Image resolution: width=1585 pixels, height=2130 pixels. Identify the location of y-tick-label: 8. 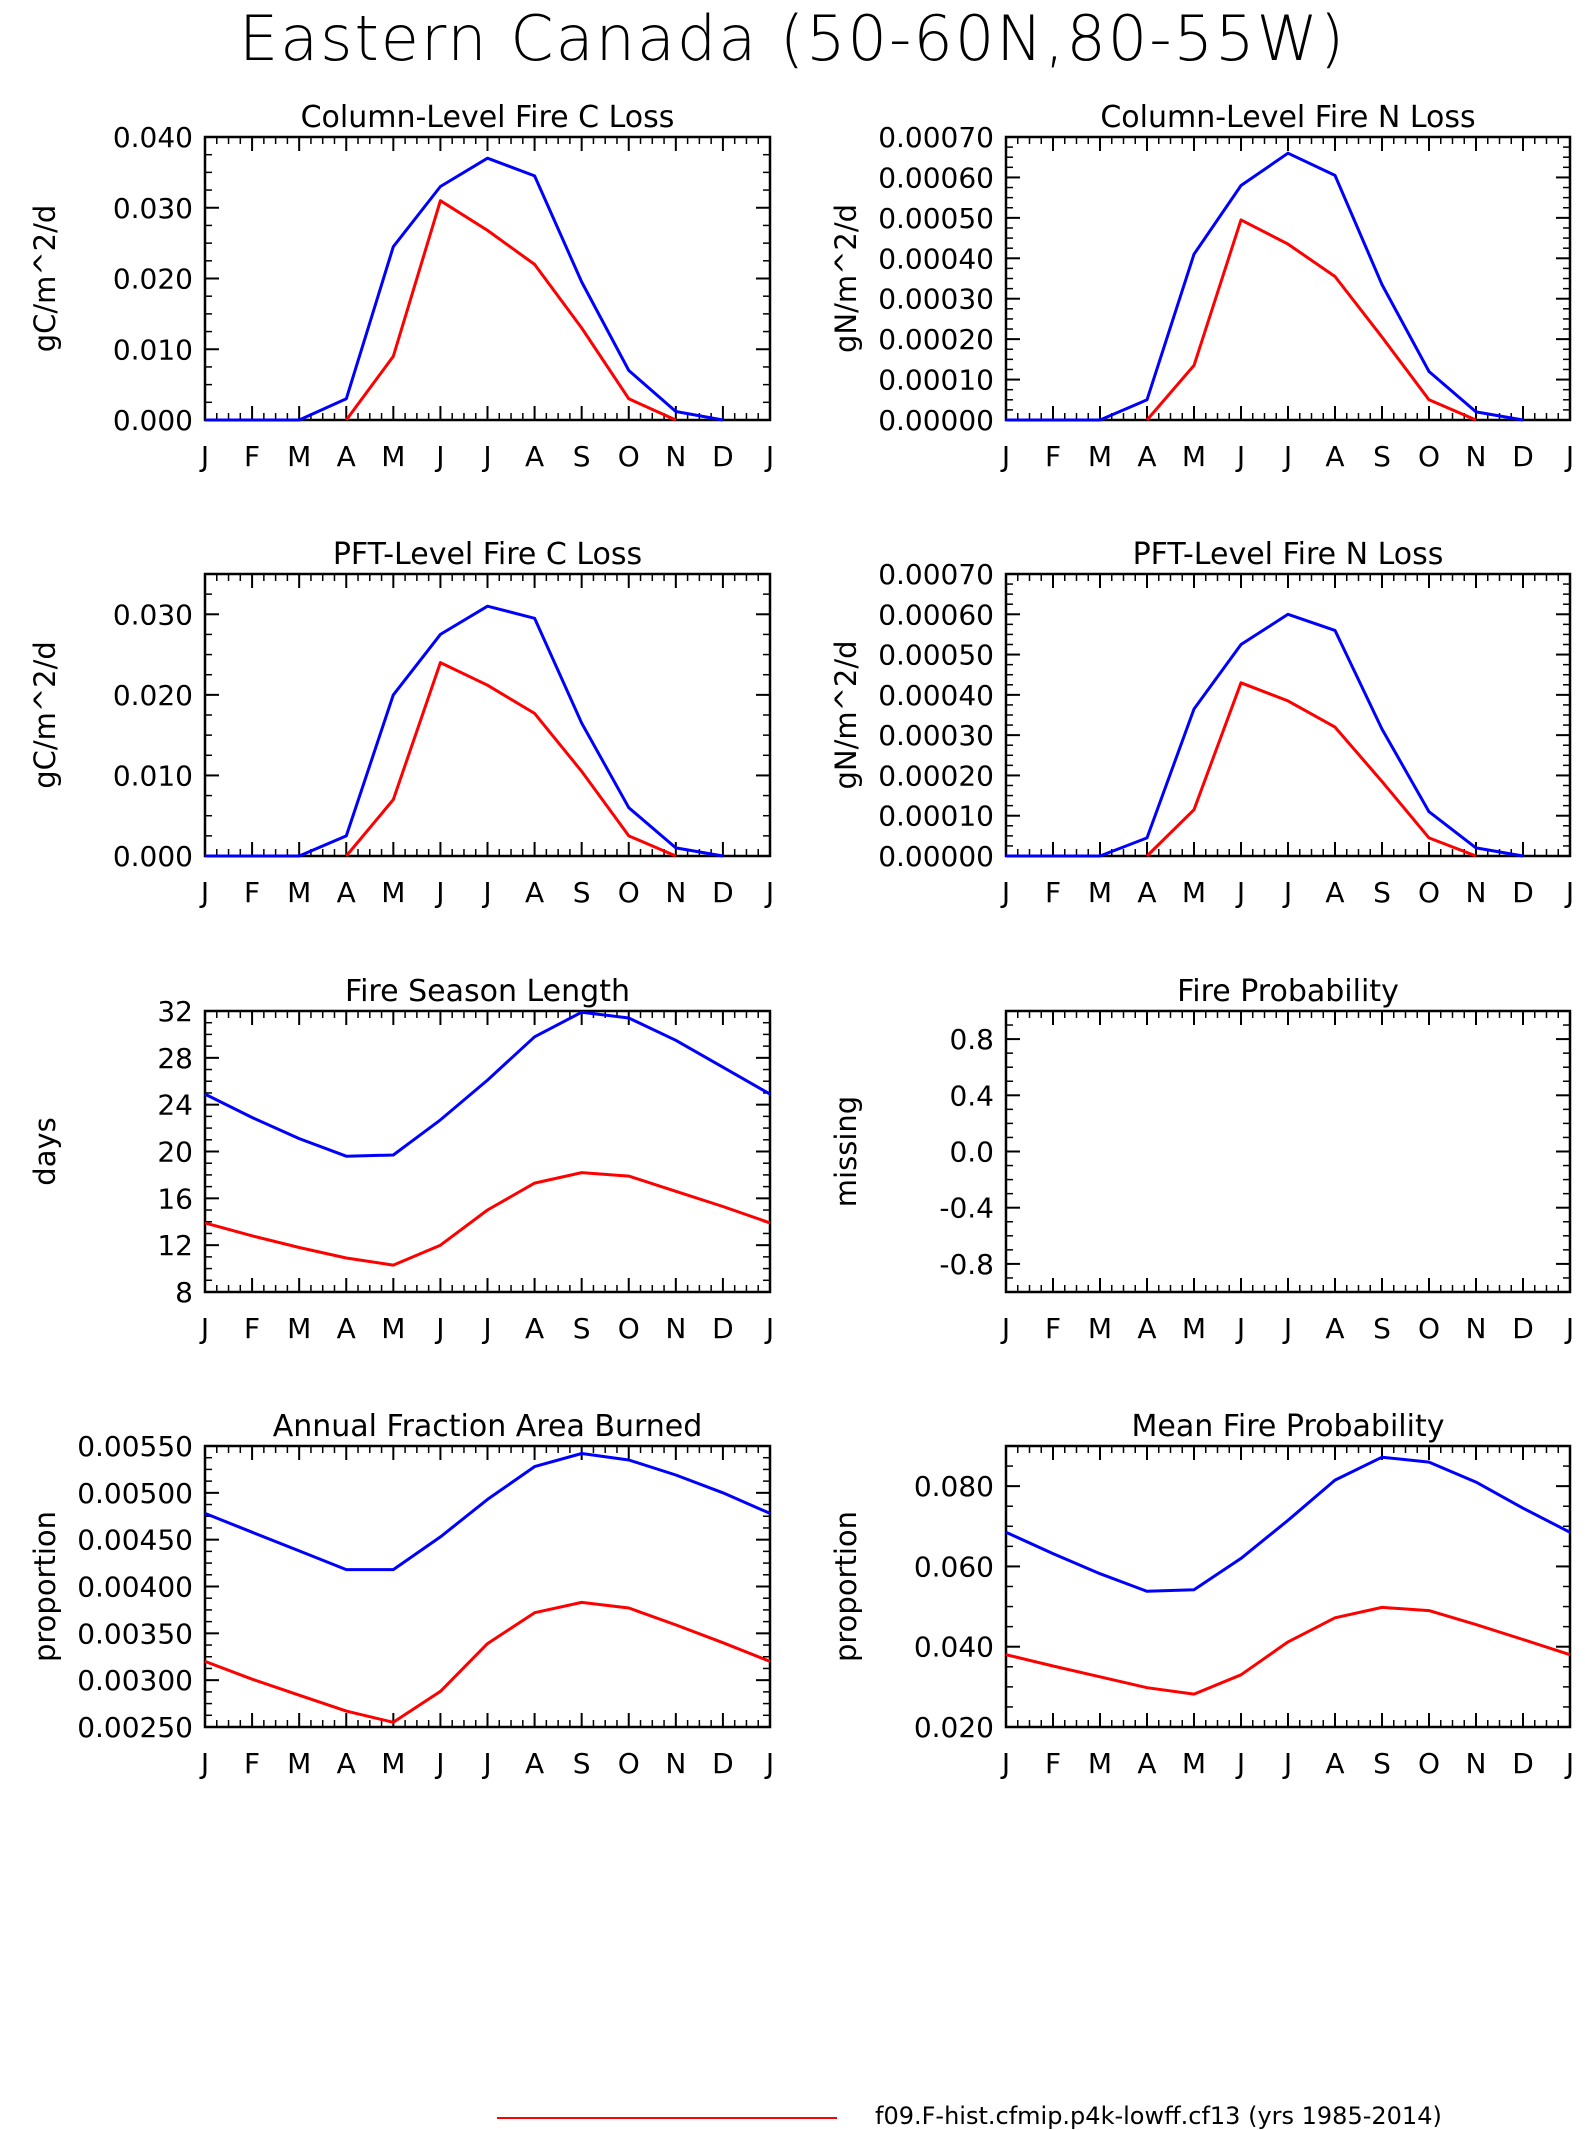
(184, 1292).